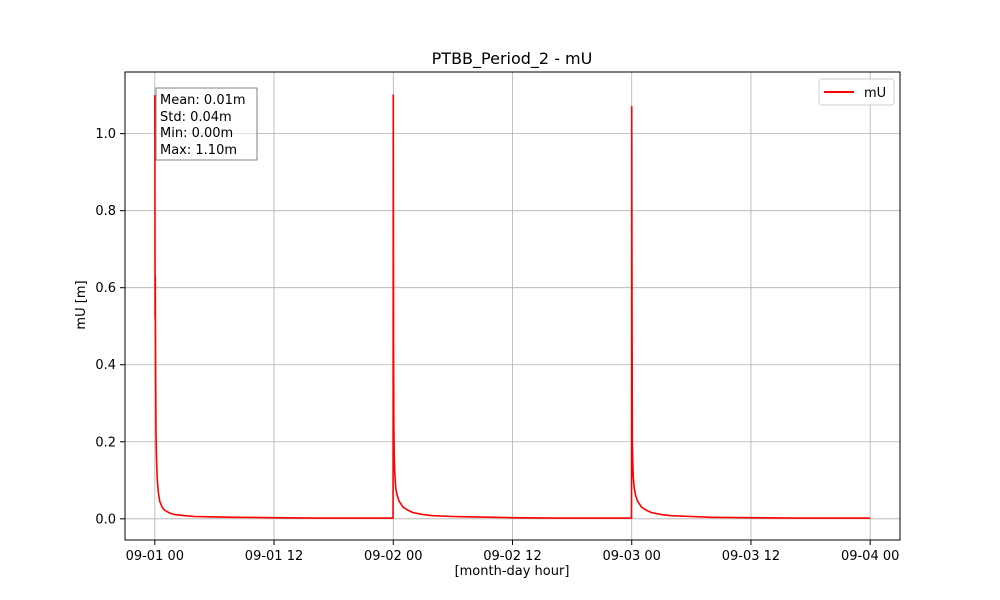  I want to click on stats-box-frame, so click(206, 124).